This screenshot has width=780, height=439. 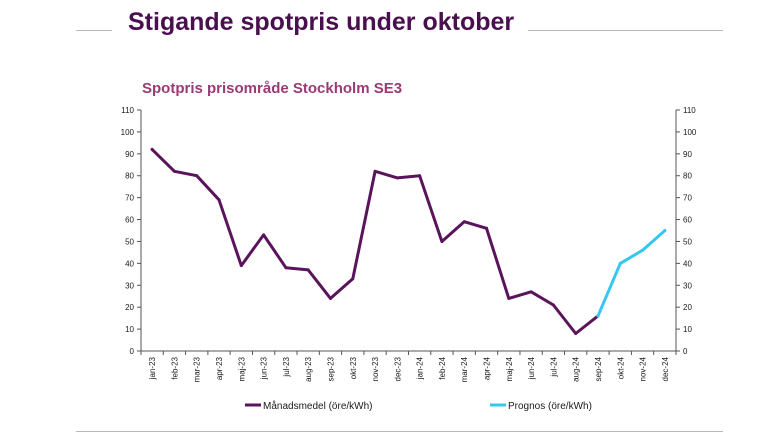 I want to click on x-tick-label: okt-23, so click(x=353, y=367).